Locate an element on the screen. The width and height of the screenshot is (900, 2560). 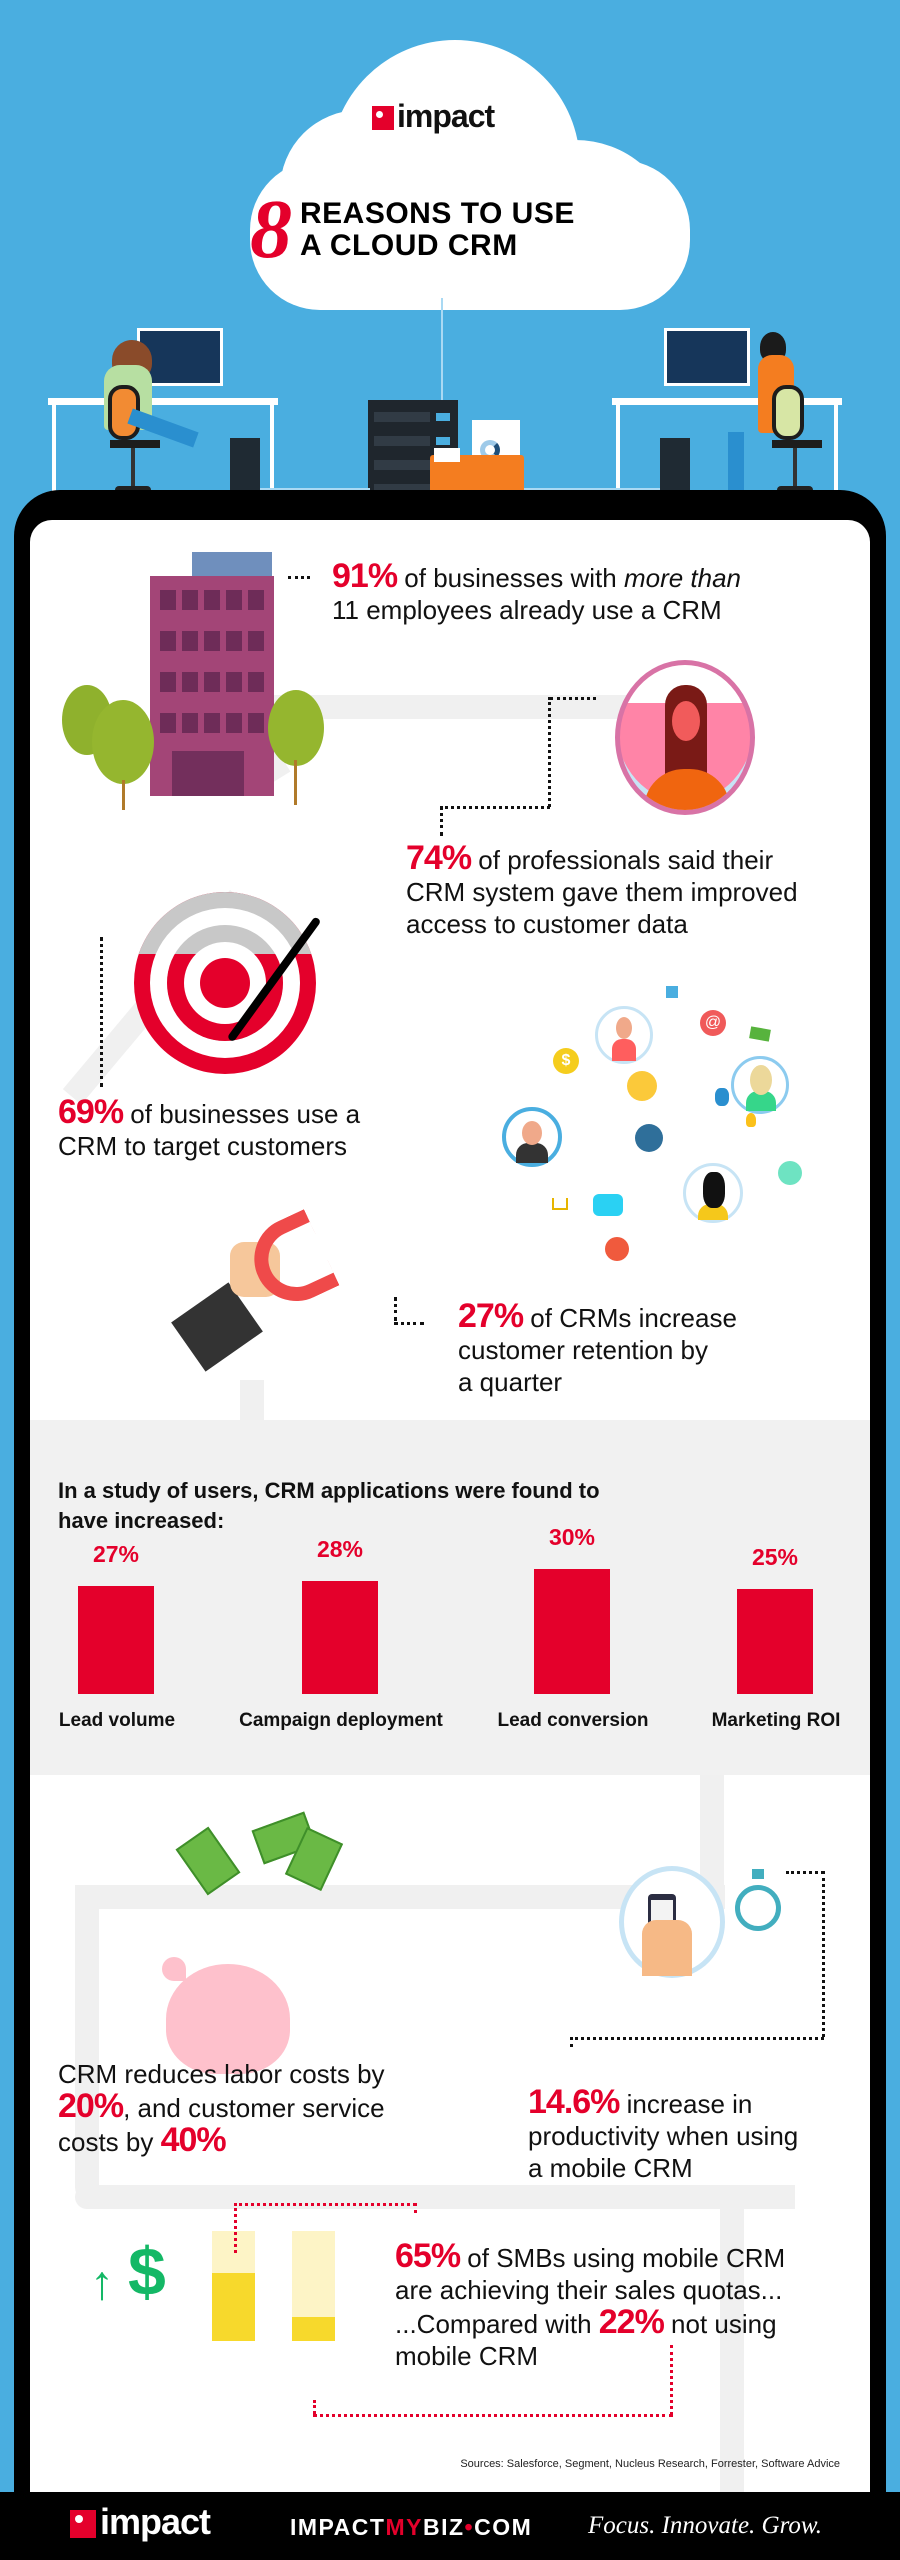
title-line-1: REASONS TO USE is located at coordinates (437, 213).